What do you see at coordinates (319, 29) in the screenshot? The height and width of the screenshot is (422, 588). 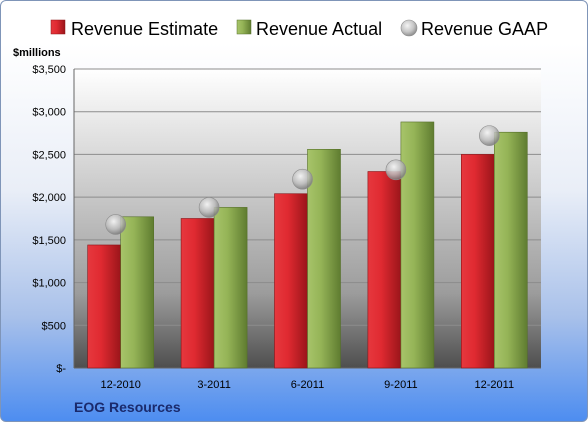 I see `legend-label-actual: Revenue Actual` at bounding box center [319, 29].